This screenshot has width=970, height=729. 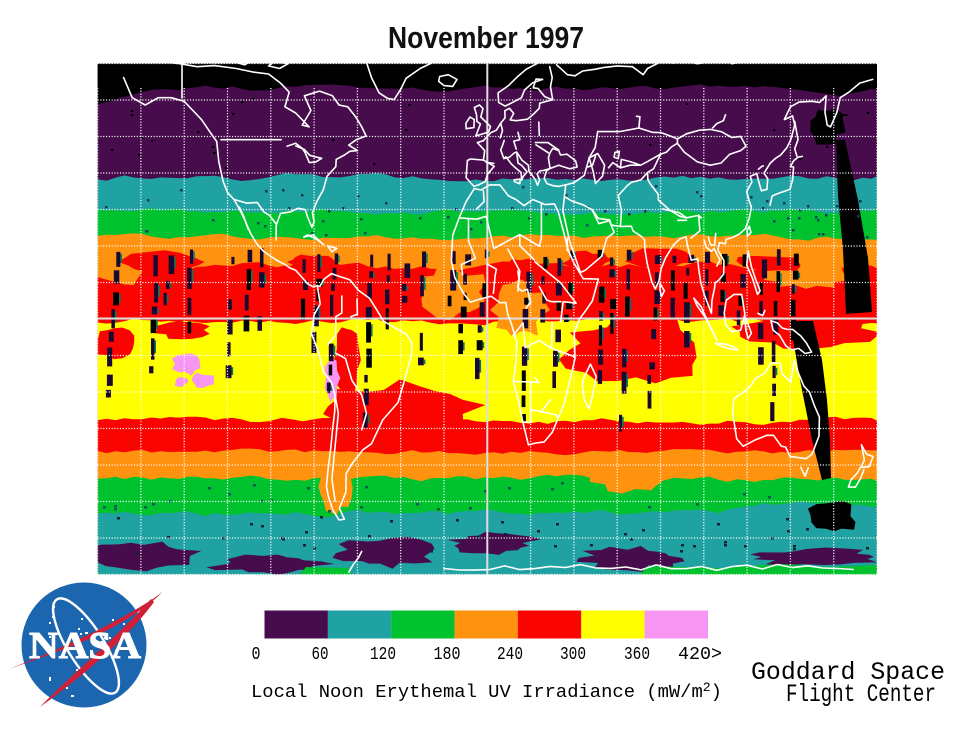 I want to click on svg-text: 420>, so click(x=700, y=655).